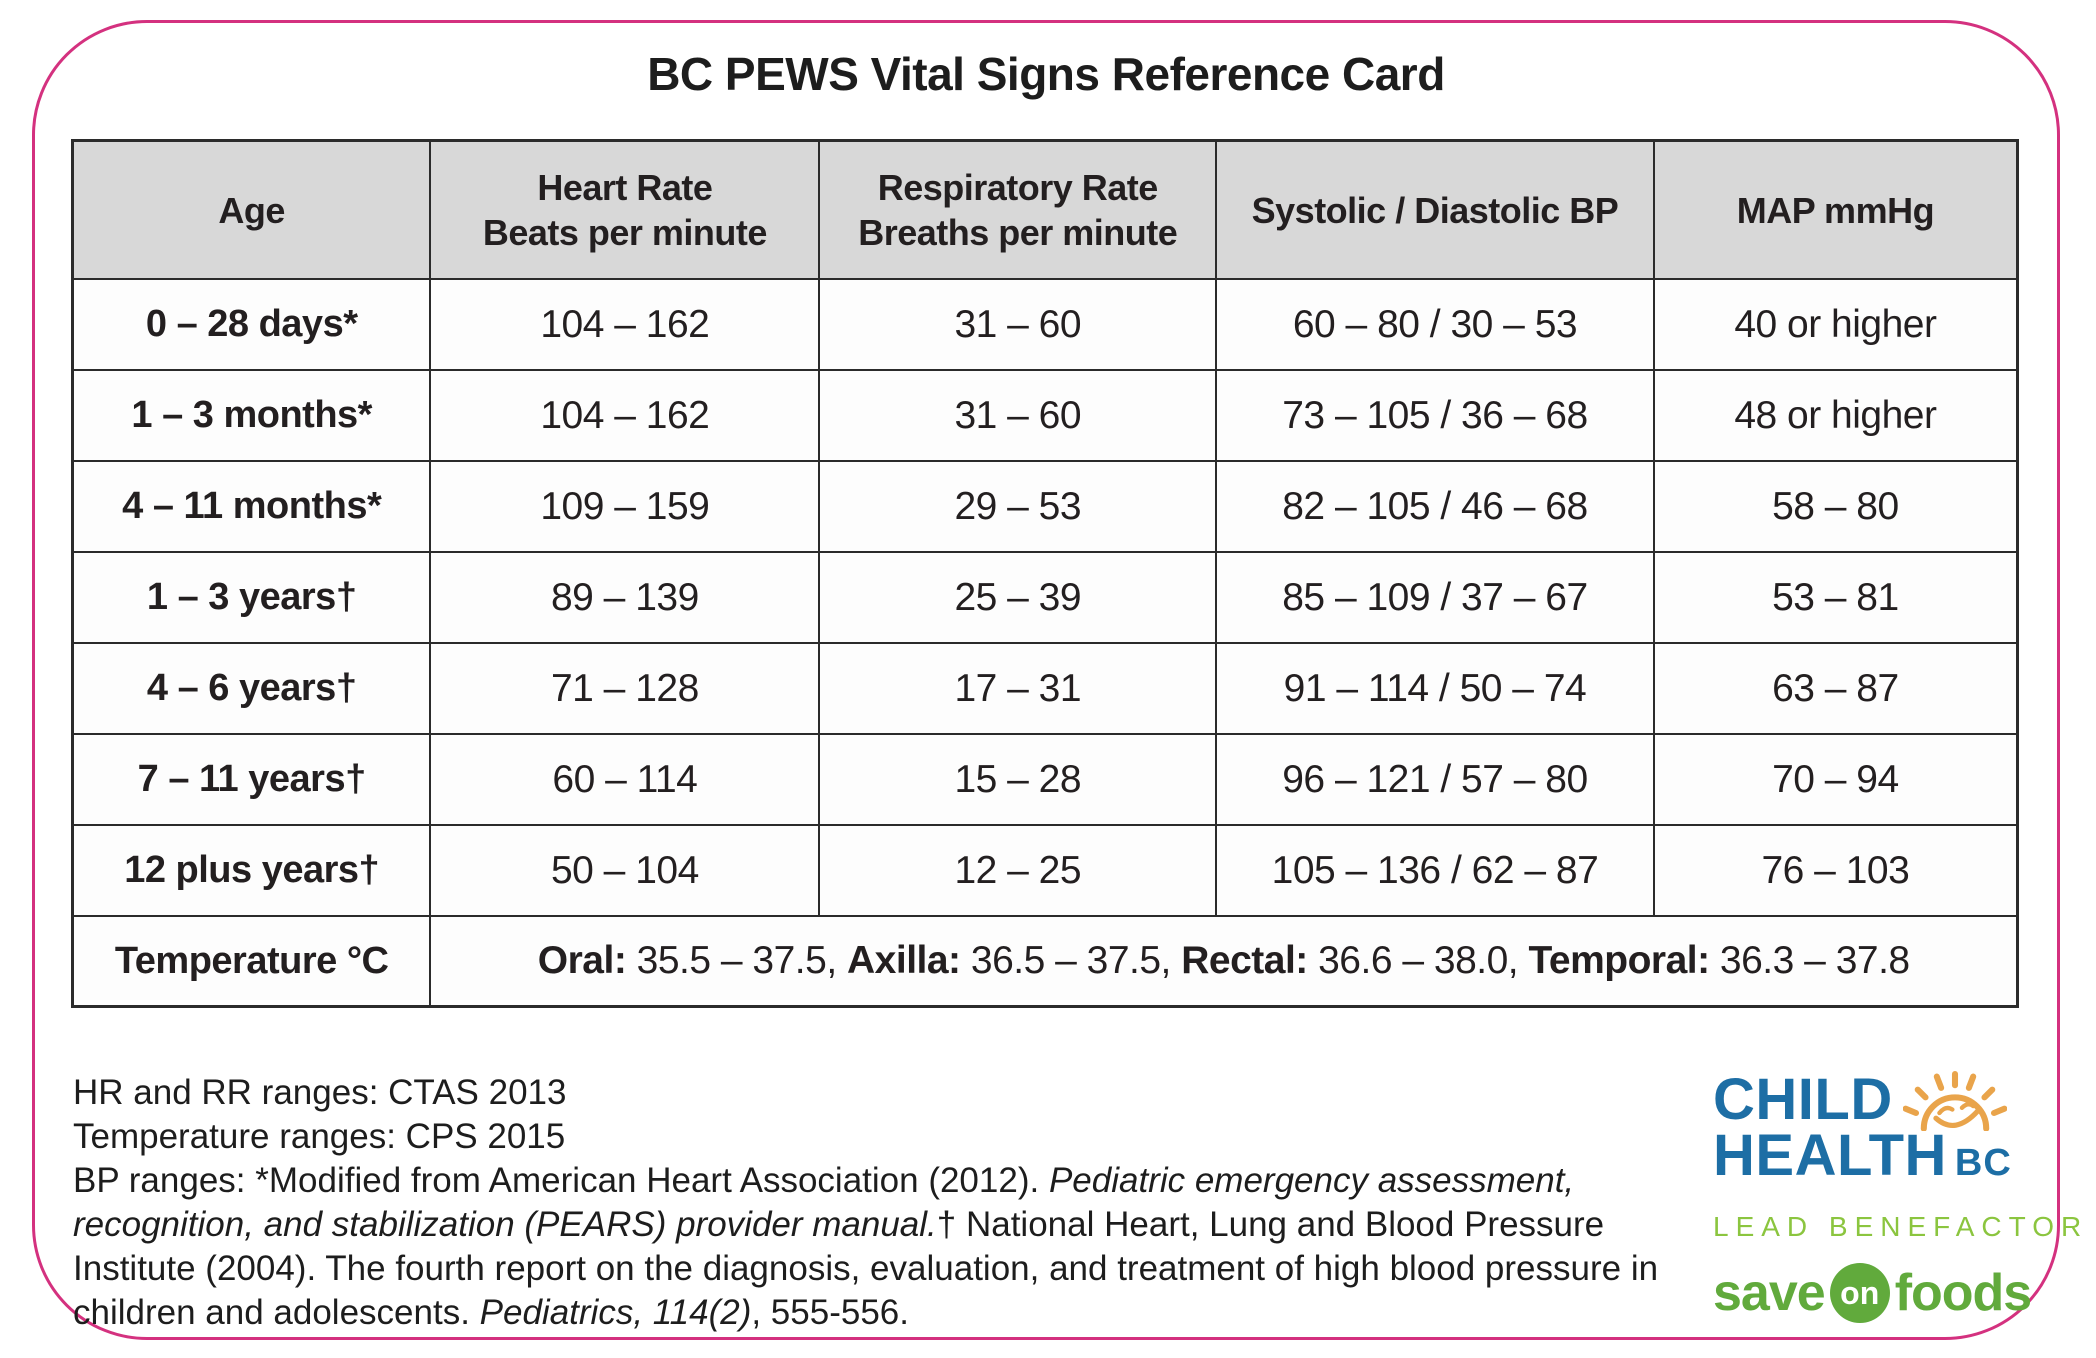 The height and width of the screenshot is (1358, 2096). I want to click on header-line: Beats per minute, so click(625, 232).